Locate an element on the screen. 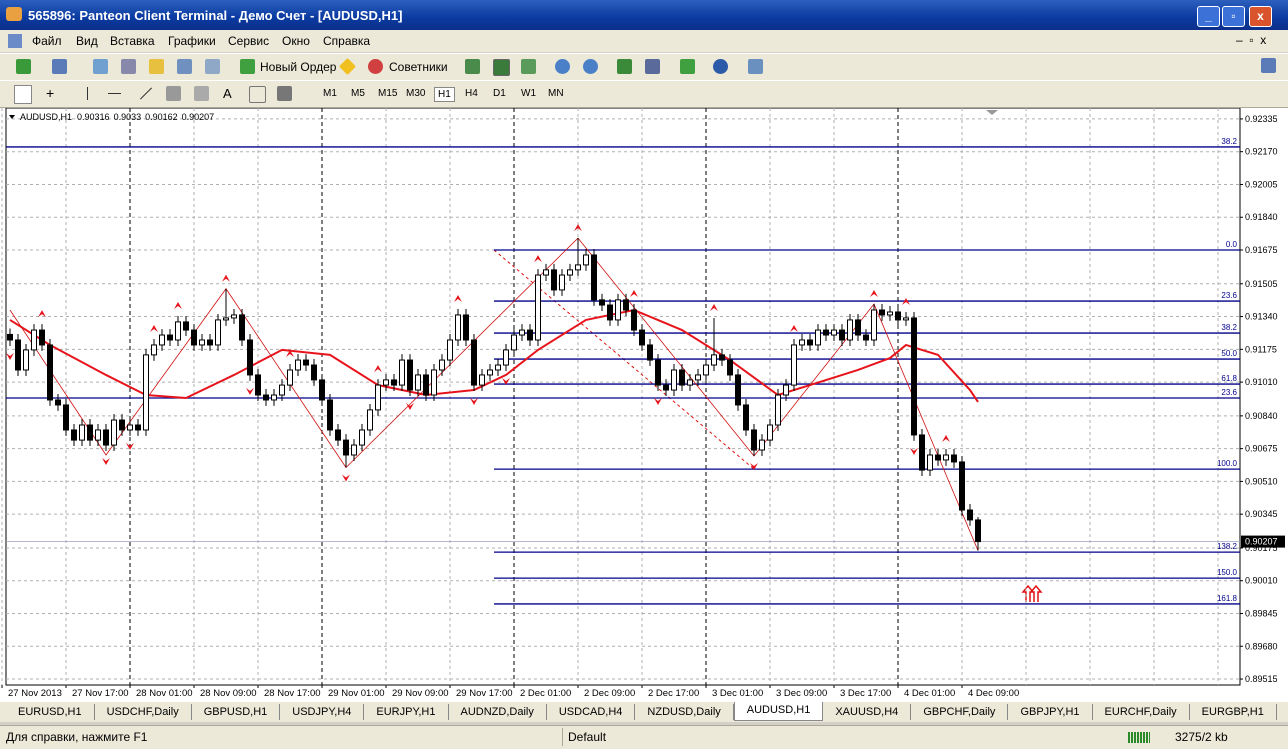 The width and height of the screenshot is (1288, 749). x-tick-label: 2 Dec 01:00 is located at coordinates (545, 693).